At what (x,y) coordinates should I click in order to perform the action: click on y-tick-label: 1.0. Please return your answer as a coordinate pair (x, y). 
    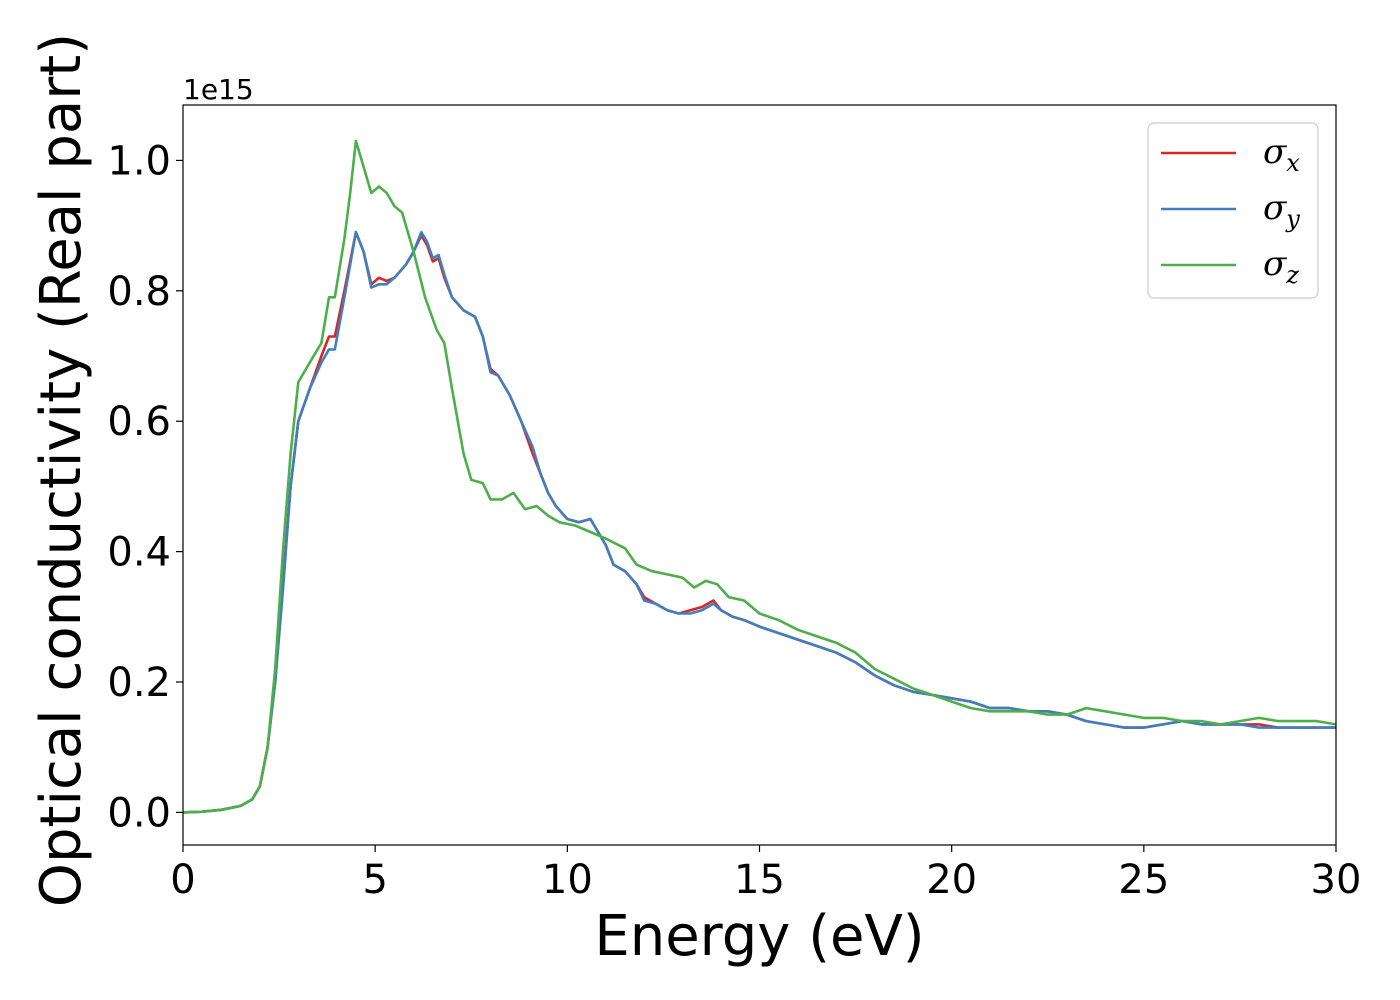
    Looking at the image, I should click on (139, 161).